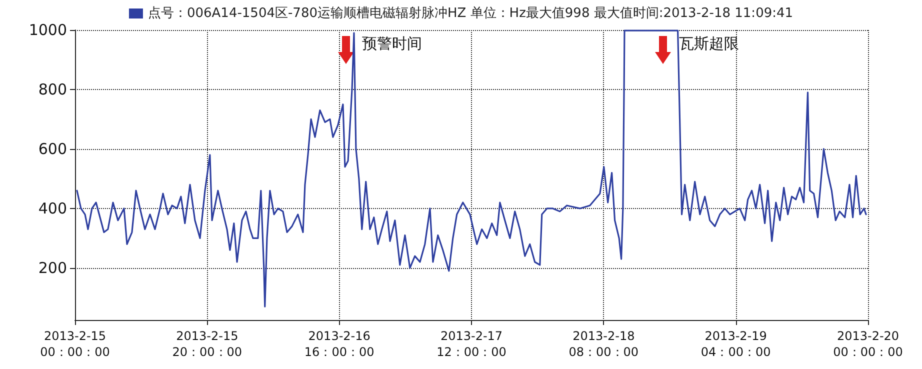 This screenshot has height=369, width=922. Describe the element at coordinates (52, 208) in the screenshot. I see `y-tick-label: 400` at that location.